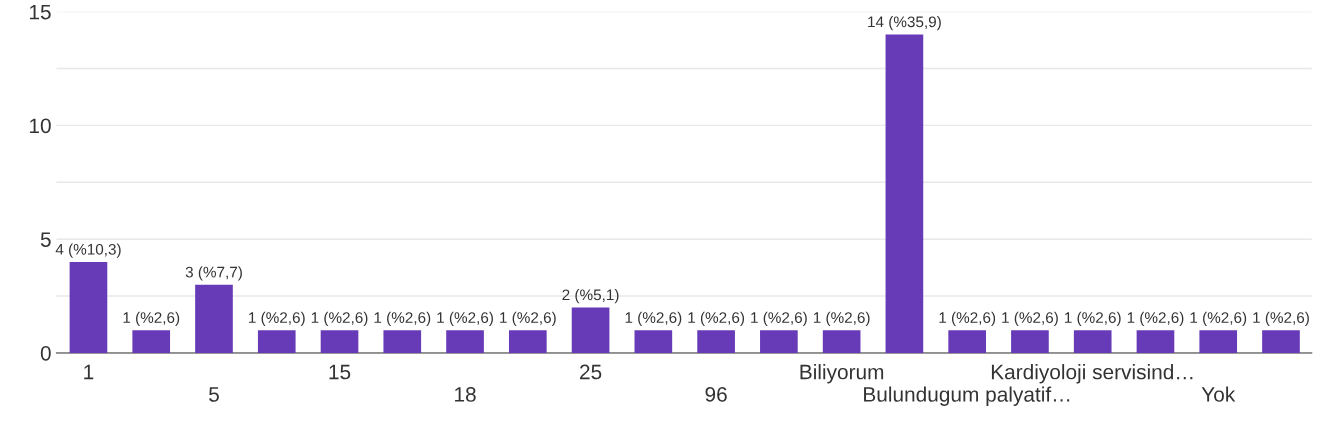  What do you see at coordinates (465, 394) in the screenshot?
I see `x-tick-label: 18` at bounding box center [465, 394].